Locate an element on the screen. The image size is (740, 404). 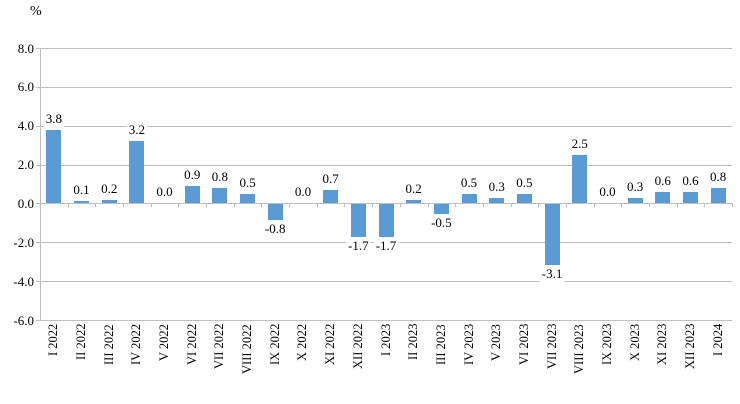
y-axis-unit-label: % is located at coordinates (36, 11).